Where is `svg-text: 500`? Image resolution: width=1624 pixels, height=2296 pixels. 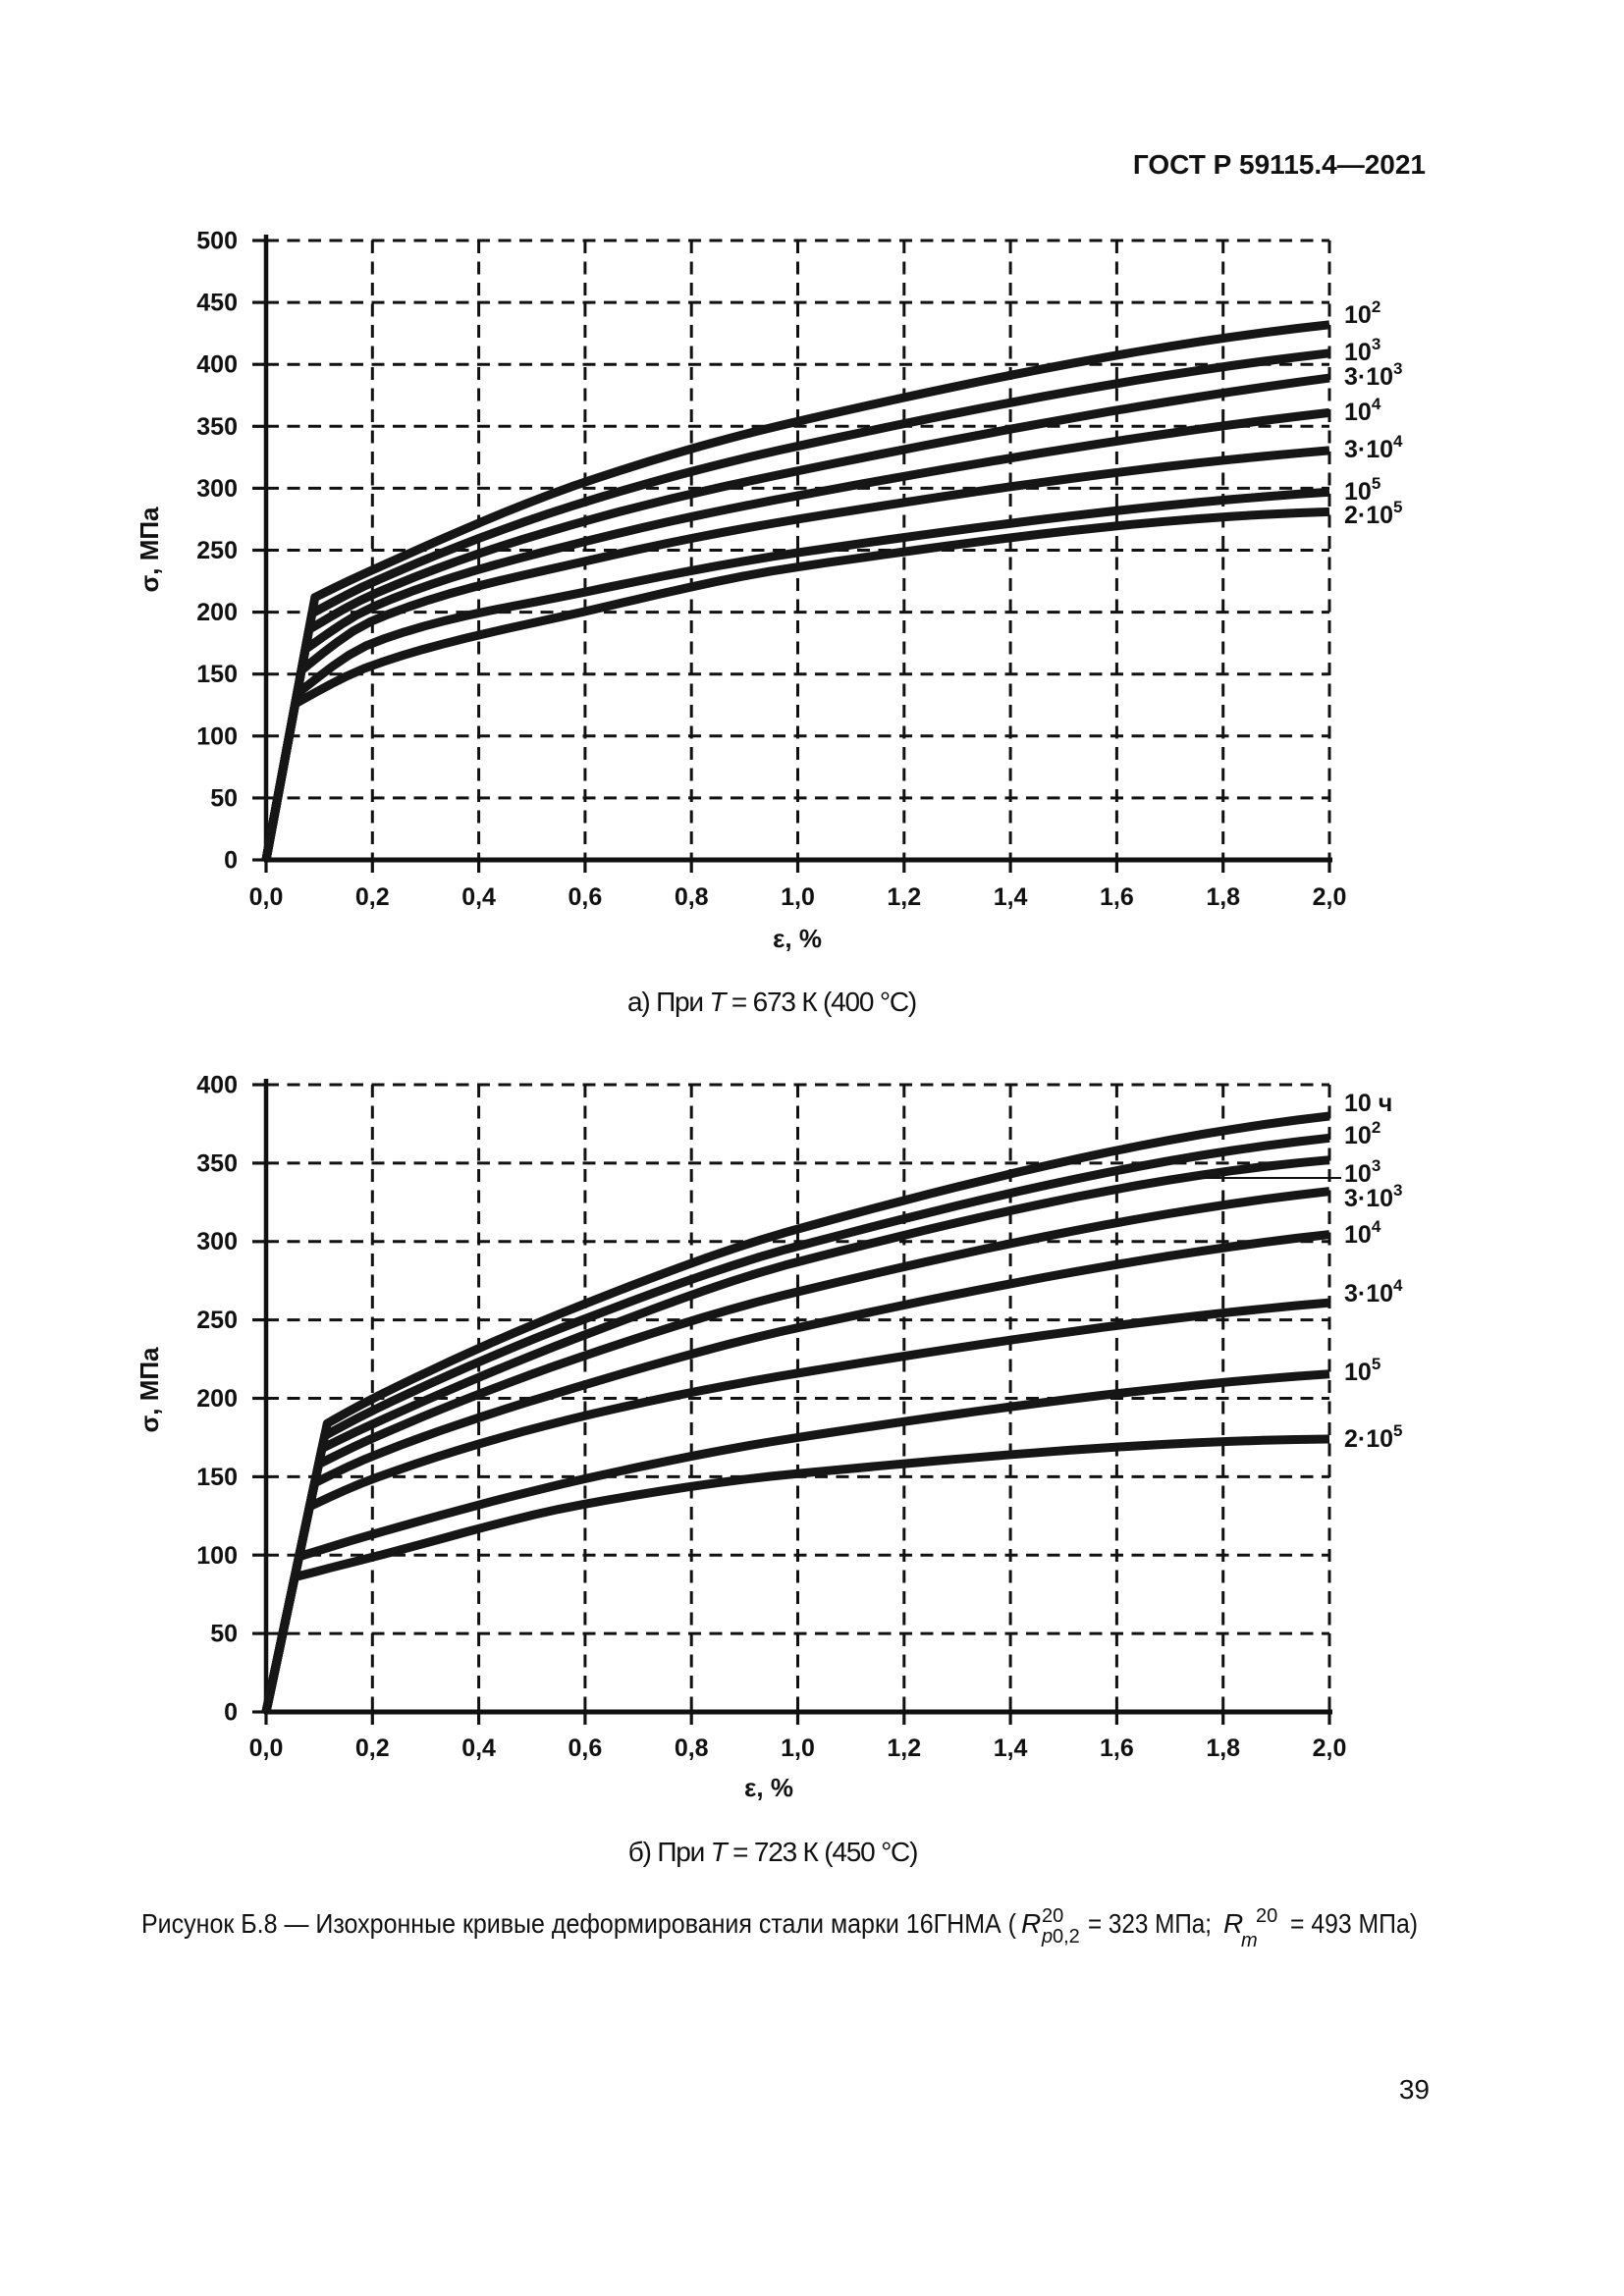
svg-text: 500 is located at coordinates (217, 242).